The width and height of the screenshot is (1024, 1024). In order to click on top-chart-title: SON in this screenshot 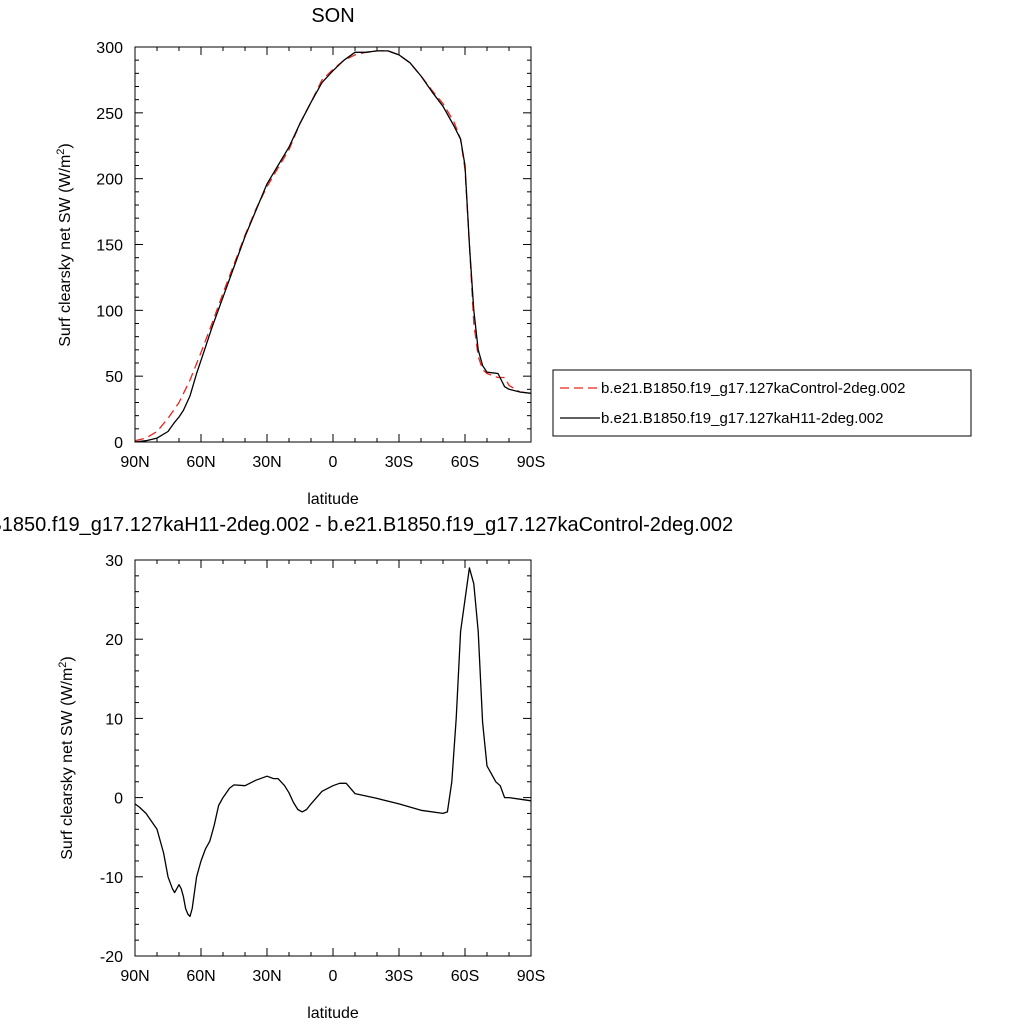, I will do `click(332, 16)`.